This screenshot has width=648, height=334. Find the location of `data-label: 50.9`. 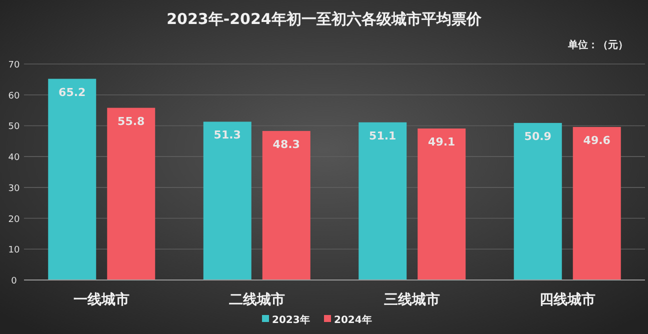

data-label: 50.9 is located at coordinates (538, 136).